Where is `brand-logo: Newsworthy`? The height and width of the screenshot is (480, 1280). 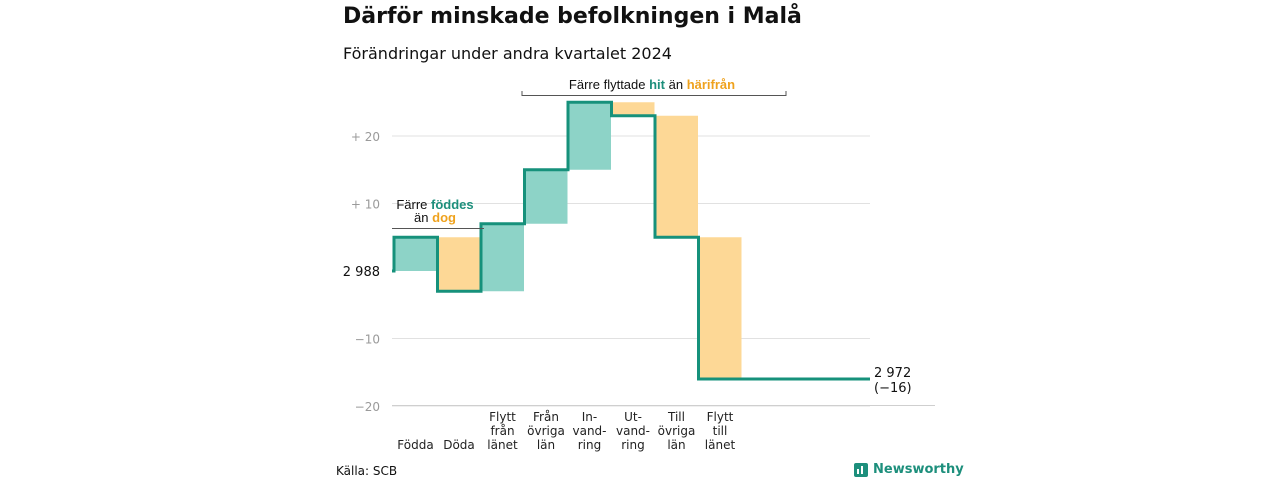 brand-logo: Newsworthy is located at coordinates (909, 469).